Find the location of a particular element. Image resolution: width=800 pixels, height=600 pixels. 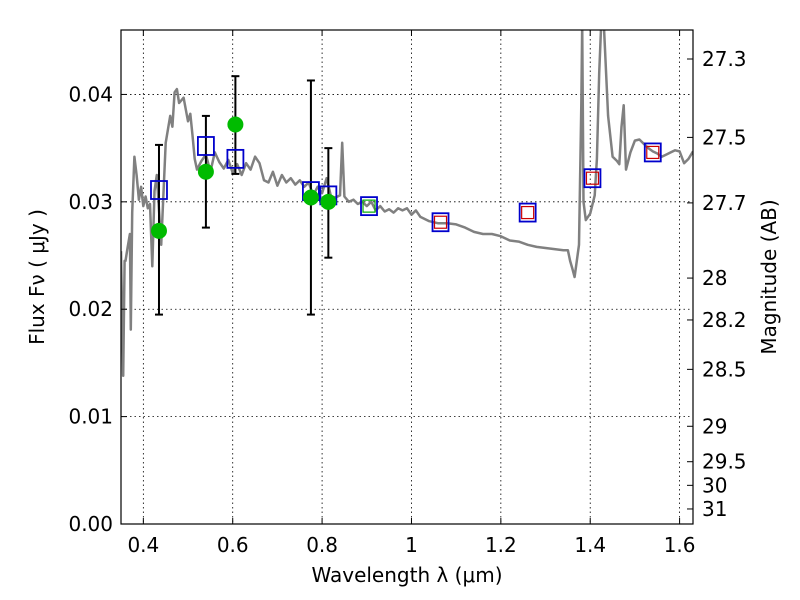

x-tick-label: 0.6 is located at coordinates (233, 545).